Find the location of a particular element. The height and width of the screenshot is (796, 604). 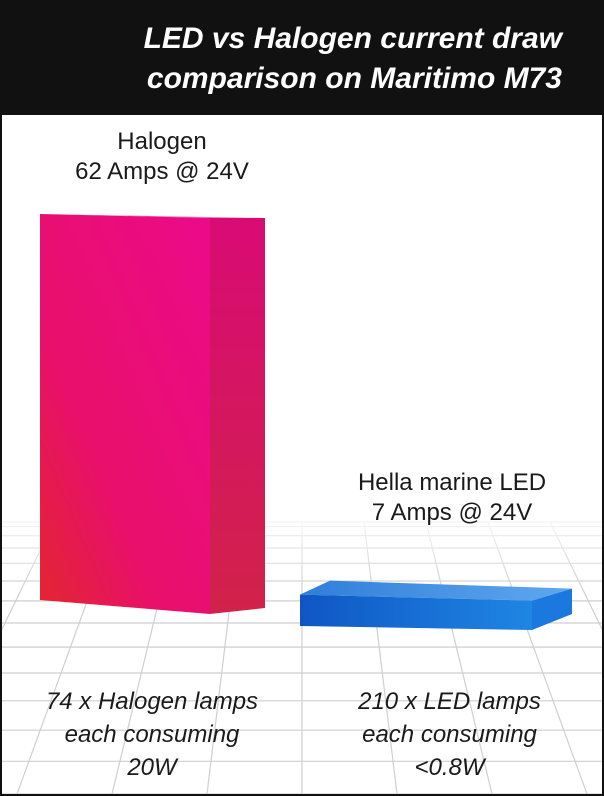

led-footnote-line-2: each consuming is located at coordinates (449, 734).